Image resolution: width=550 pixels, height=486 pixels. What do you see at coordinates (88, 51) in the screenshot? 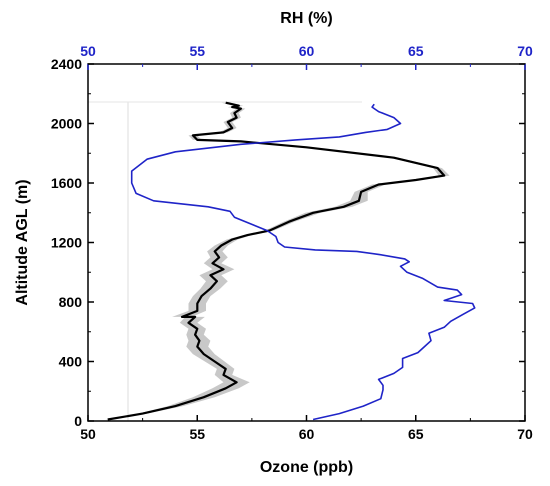
I see `x-top-tick-label: 50` at bounding box center [88, 51].